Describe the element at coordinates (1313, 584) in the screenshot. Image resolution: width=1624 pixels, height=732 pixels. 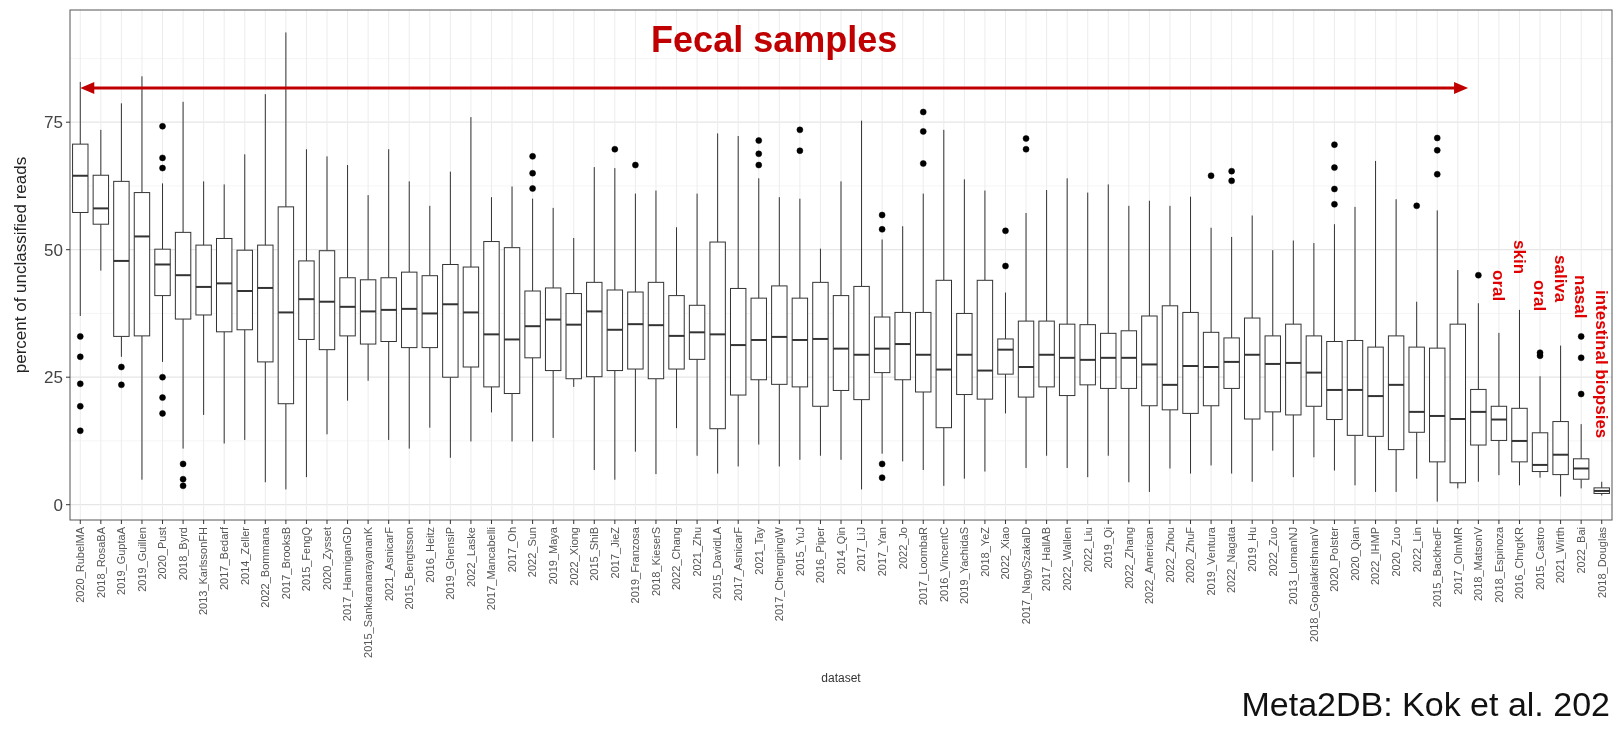
I see `x-tick-label: 2018_GopalakrishnanV` at that location.